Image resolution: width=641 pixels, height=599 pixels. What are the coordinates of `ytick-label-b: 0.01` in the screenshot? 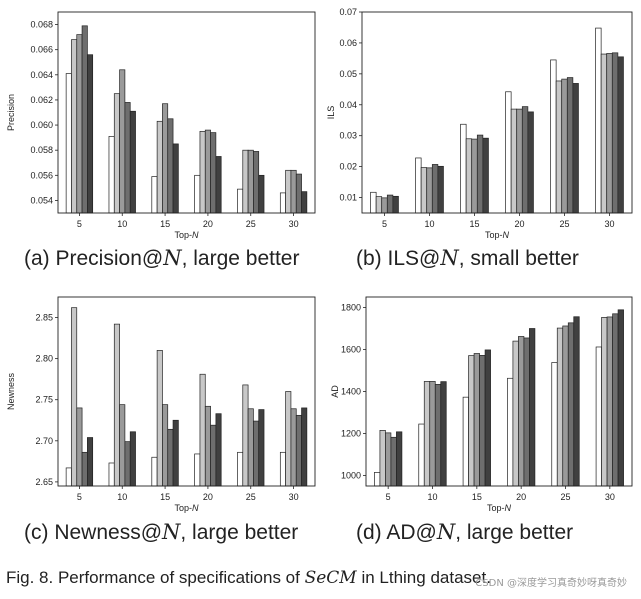 It's located at (348, 198).